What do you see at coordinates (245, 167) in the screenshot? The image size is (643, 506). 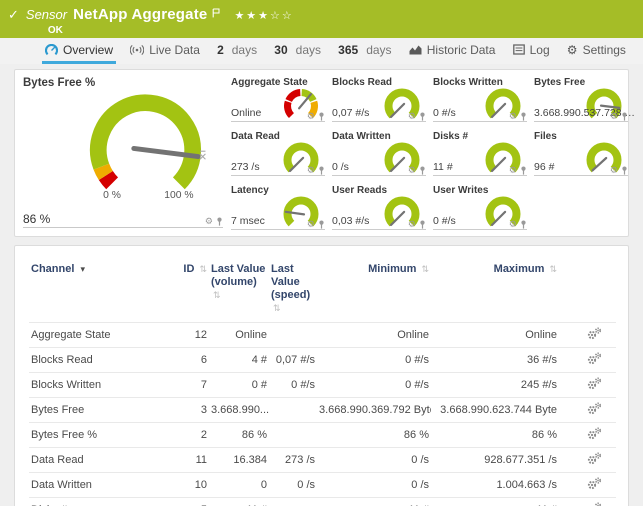 I see `gauge-value: 273 /s` at bounding box center [245, 167].